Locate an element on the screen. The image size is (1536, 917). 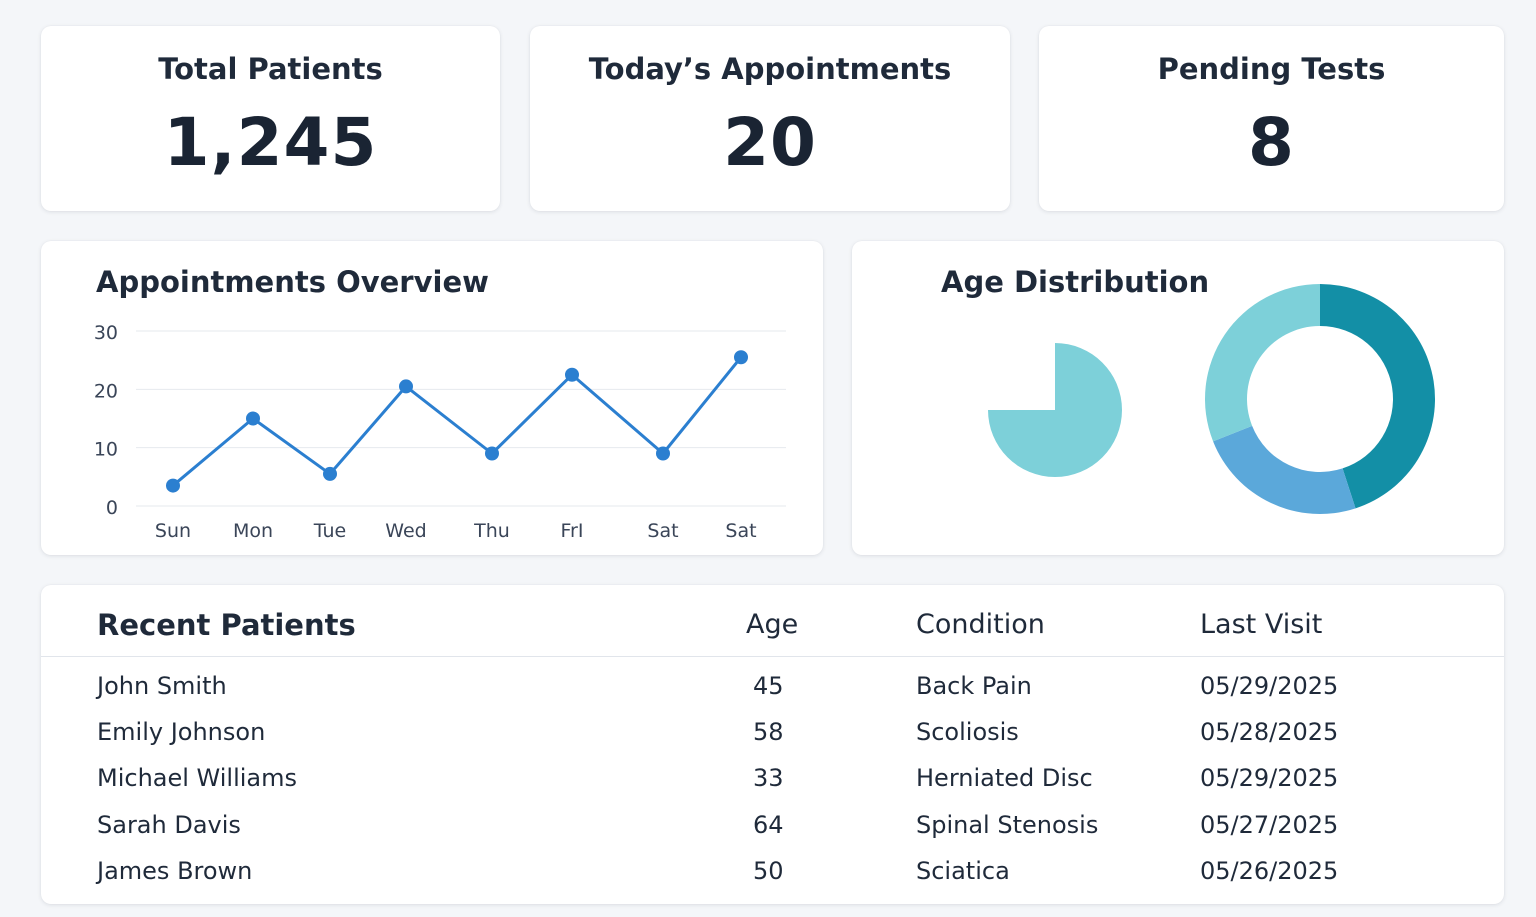
patient-last-visit: 05/27/2025 is located at coordinates (1269, 825).